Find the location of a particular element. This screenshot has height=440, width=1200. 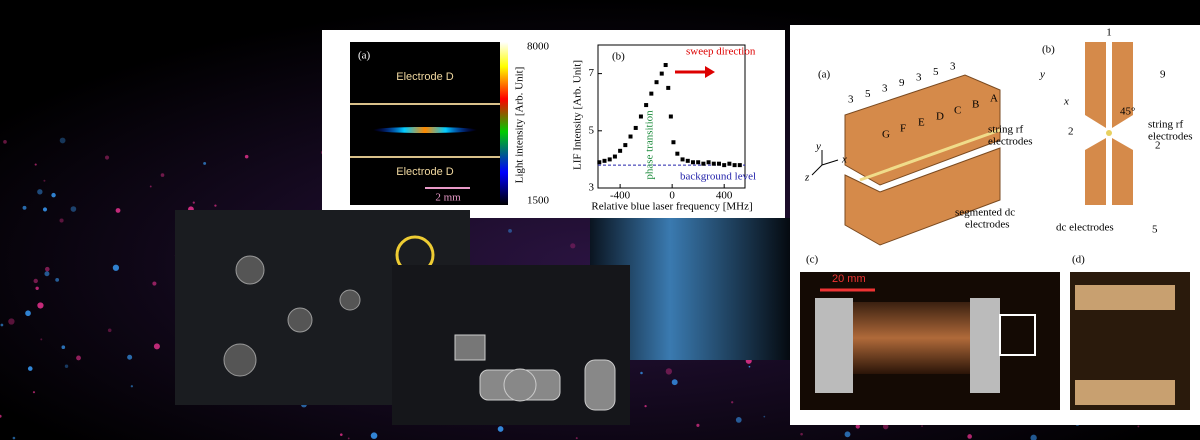

electrode-label: Electrode D is located at coordinates (425, 77).